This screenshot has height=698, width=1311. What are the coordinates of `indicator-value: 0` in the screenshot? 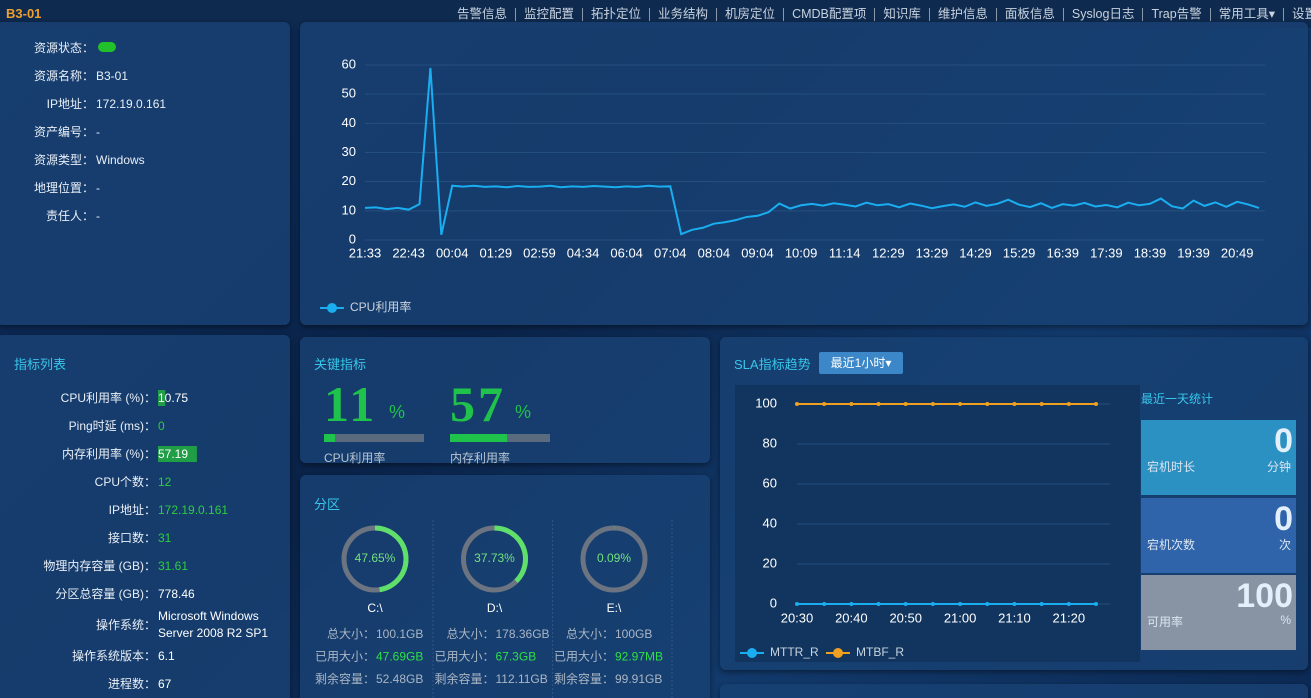 It's located at (161, 425).